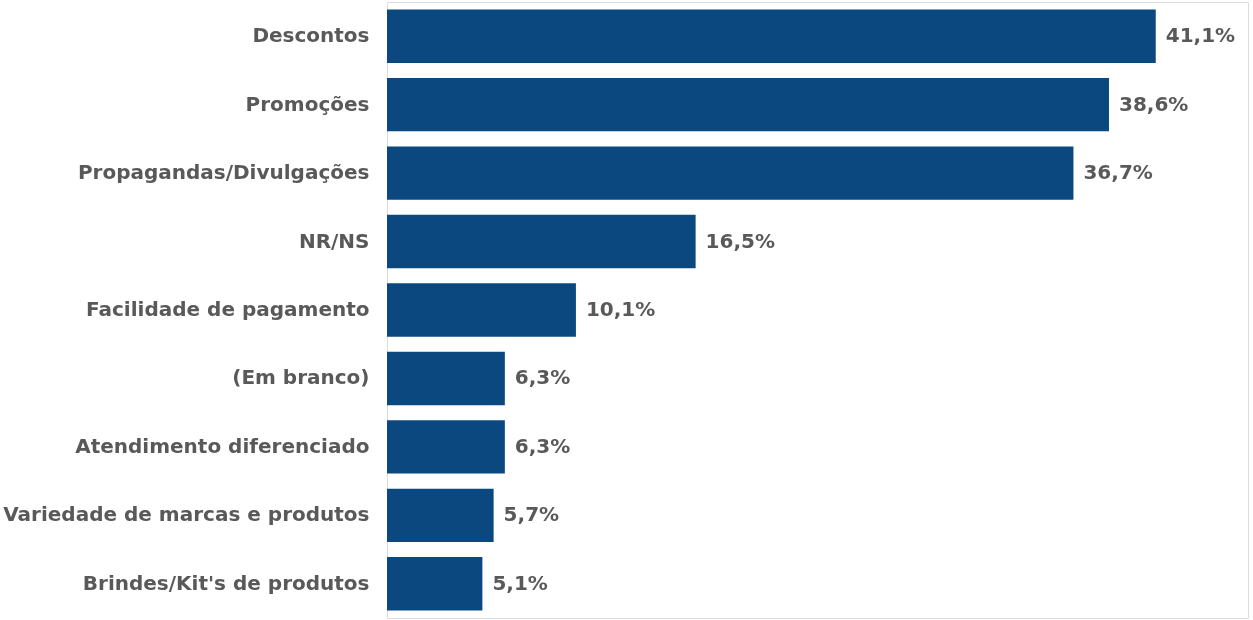  Describe the element at coordinates (531, 514) in the screenshot. I see `data-label: 5,7%` at that location.